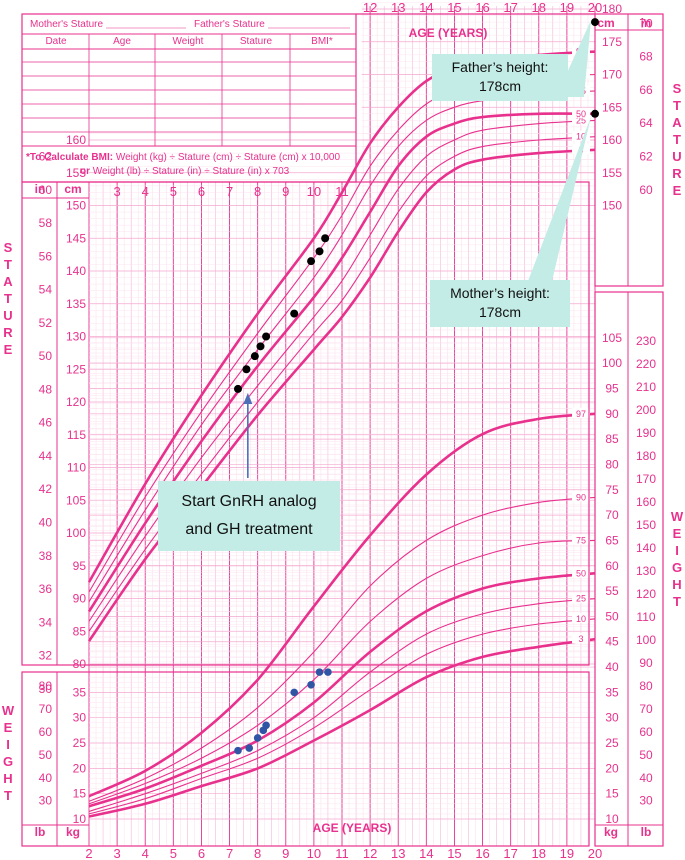 Image resolution: width=685 pixels, height=860 pixels. Describe the element at coordinates (46, 157) in the screenshot. I see `stature-in-tick-left: 62` at that location.